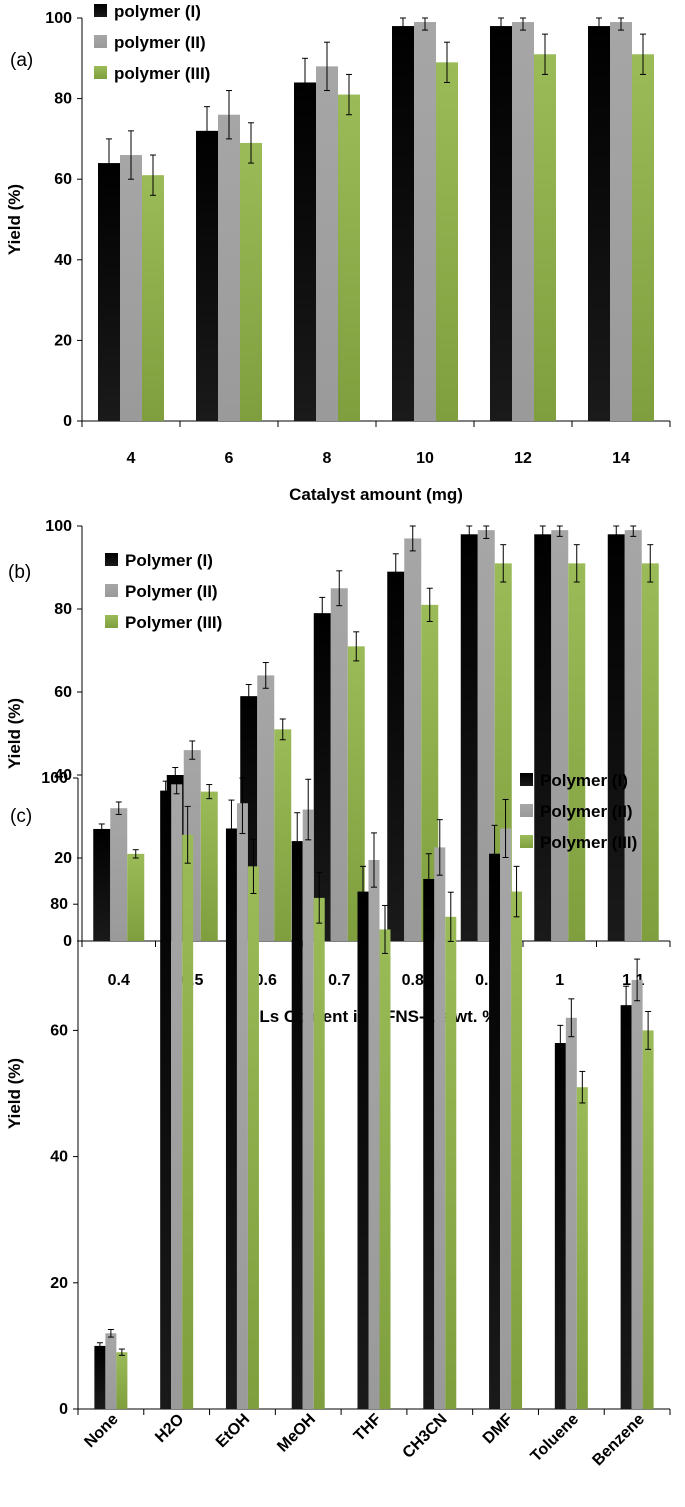 Image resolution: width=685 pixels, height=1507 pixels. Describe the element at coordinates (169, 1428) in the screenshot. I see `x-tick-label: H2O` at that location.